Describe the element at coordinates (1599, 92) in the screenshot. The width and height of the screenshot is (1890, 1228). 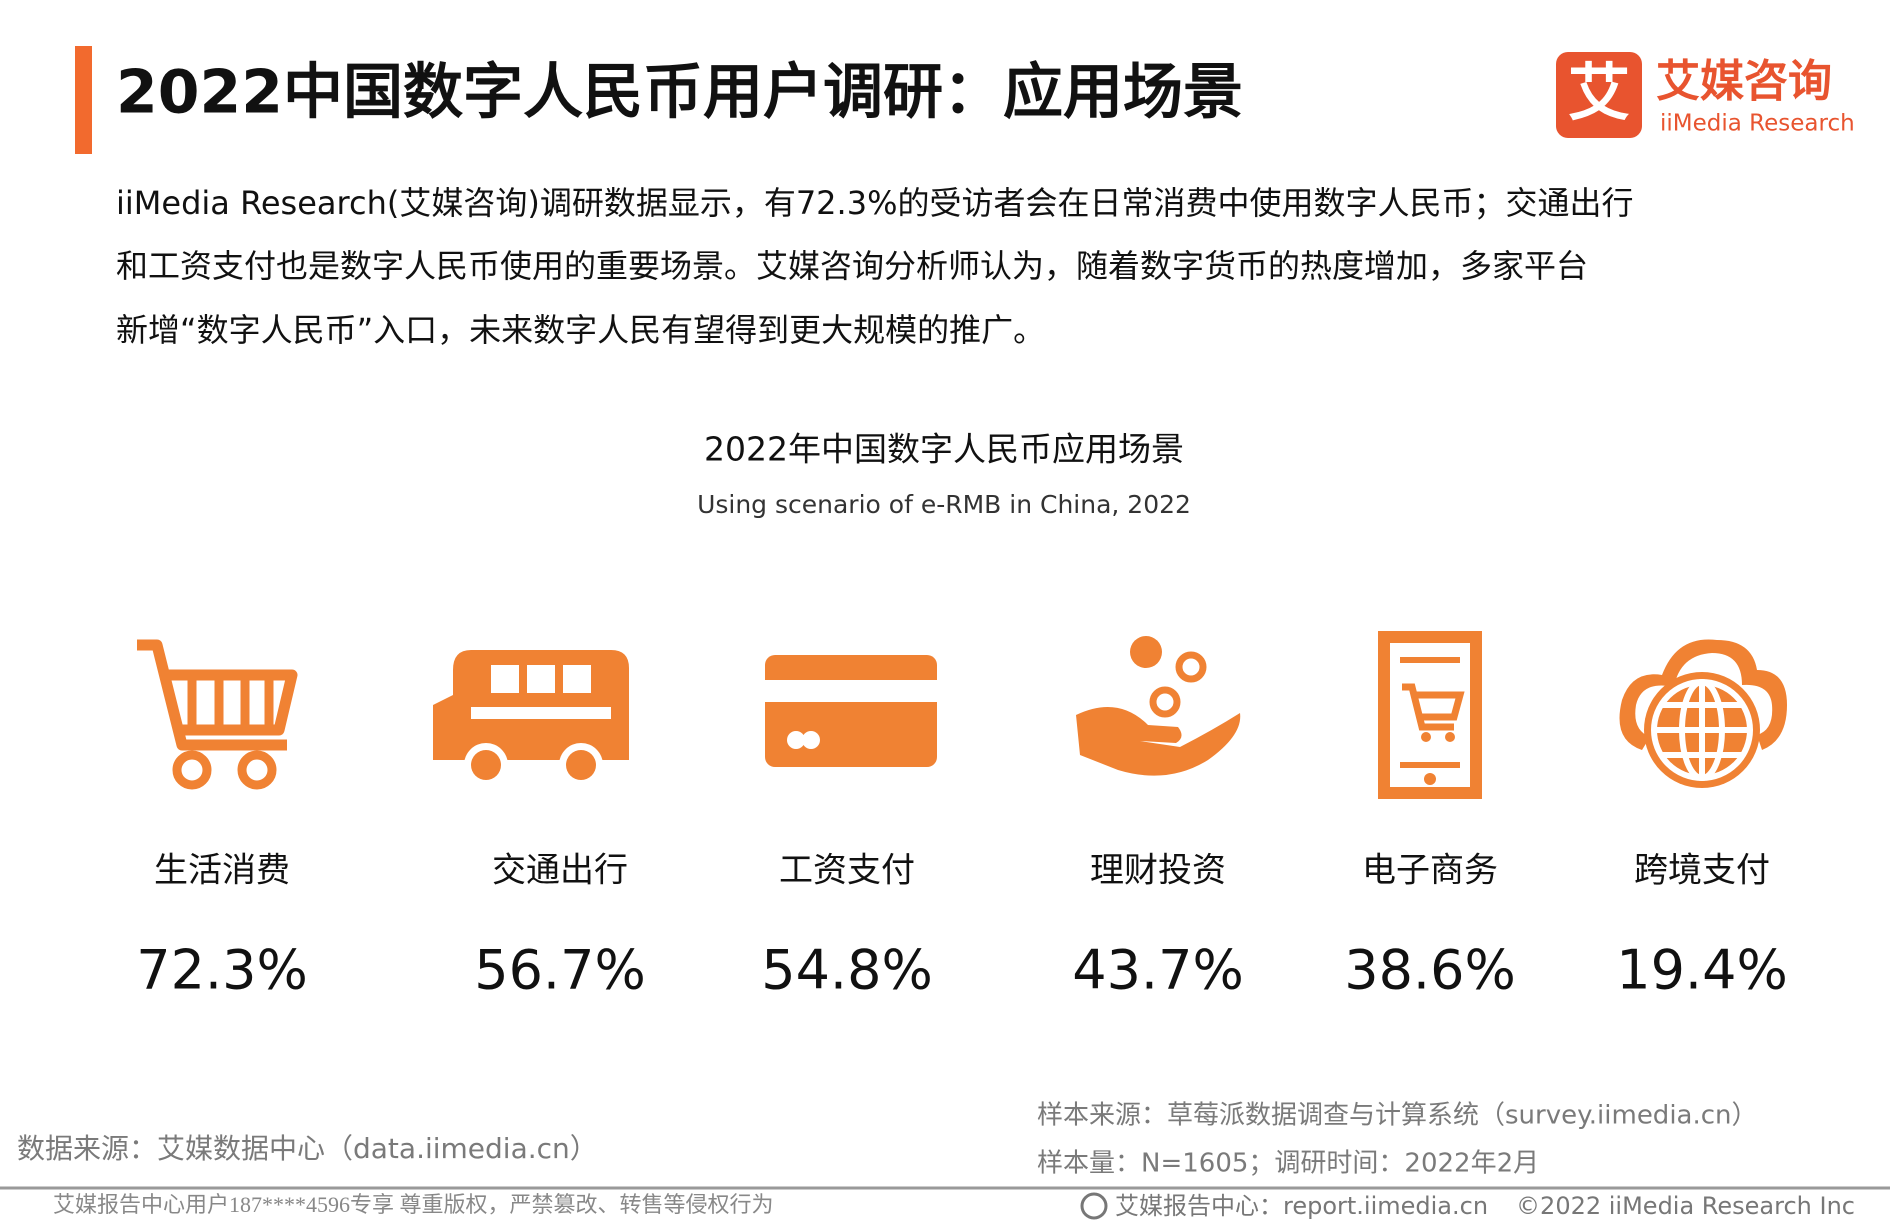
I see `logo-mark: 艾` at that location.